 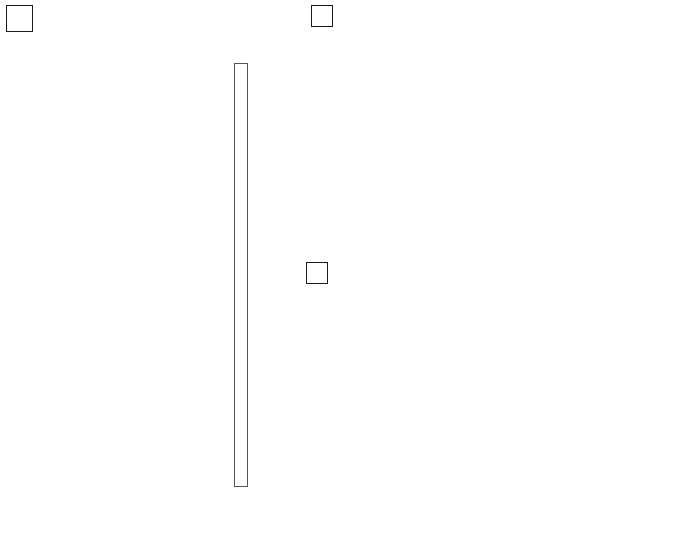 I want to click on panel-c-label, so click(x=317, y=273).